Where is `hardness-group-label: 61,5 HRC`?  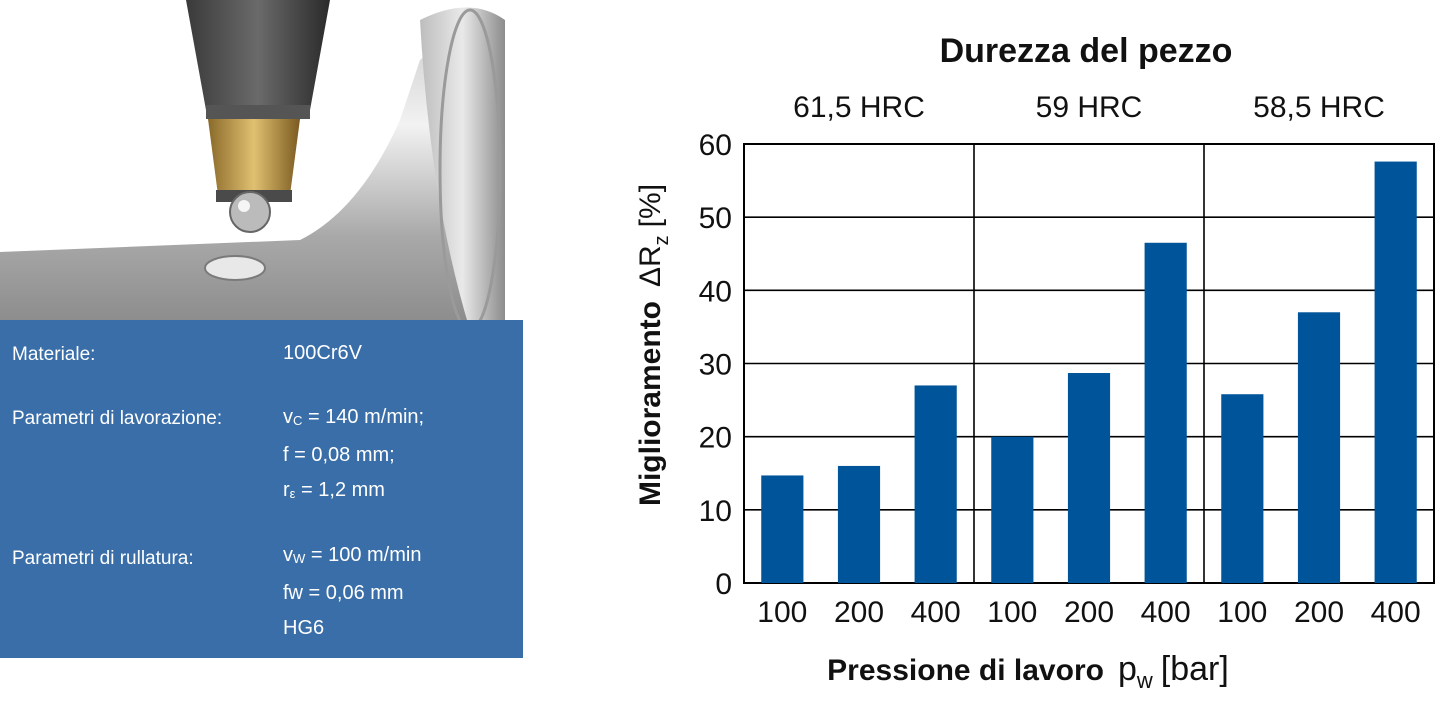 hardness-group-label: 61,5 HRC is located at coordinates (859, 107).